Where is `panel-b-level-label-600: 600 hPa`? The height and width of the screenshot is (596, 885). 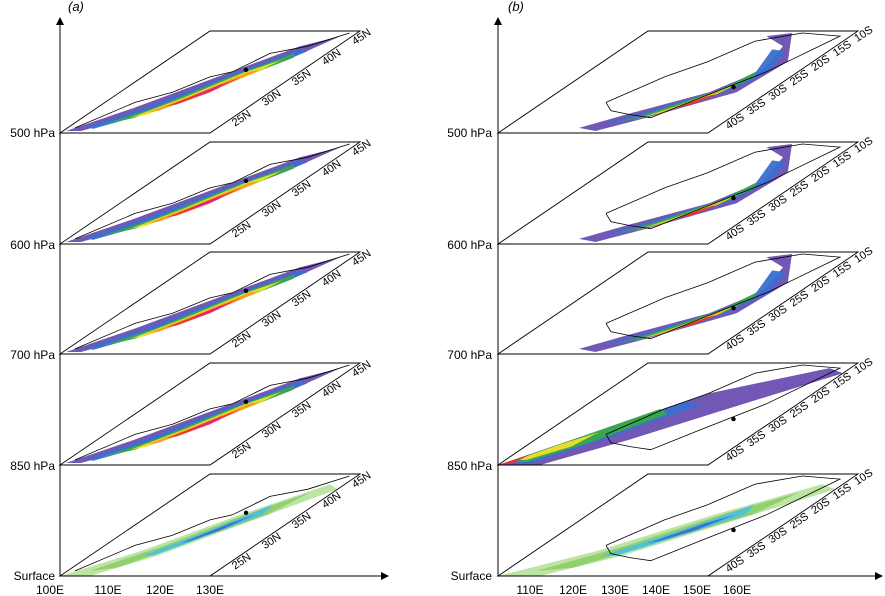 panel-b-level-label-600: 600 hPa is located at coordinates (469, 245).